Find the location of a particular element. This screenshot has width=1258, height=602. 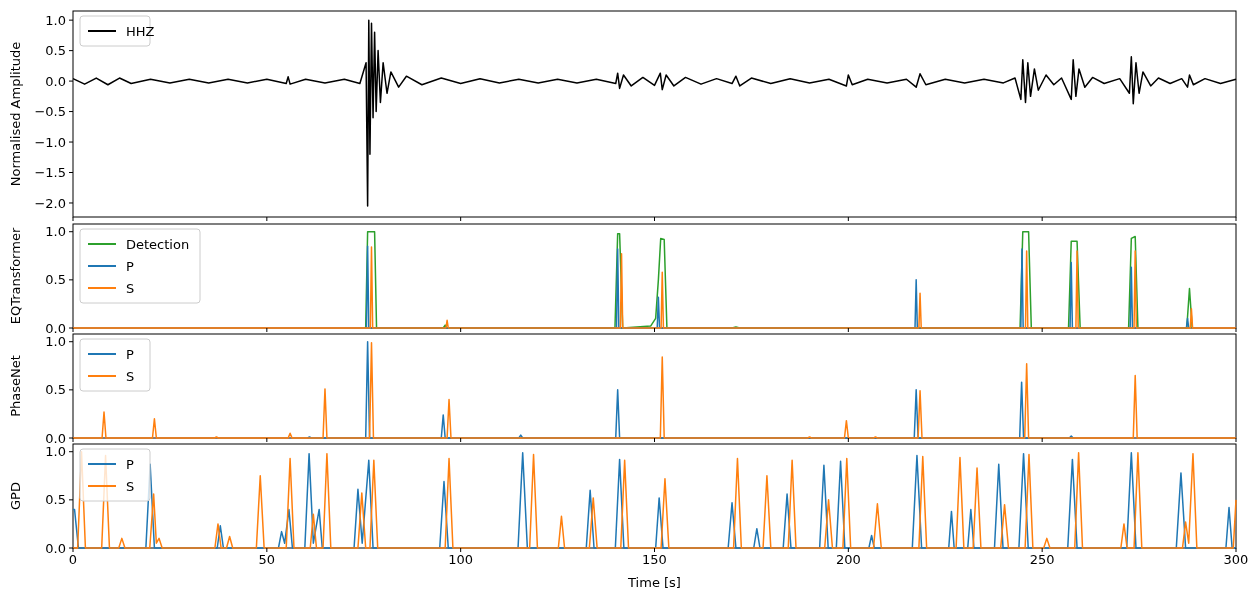

x-tick-label: 250 is located at coordinates (1042, 559).